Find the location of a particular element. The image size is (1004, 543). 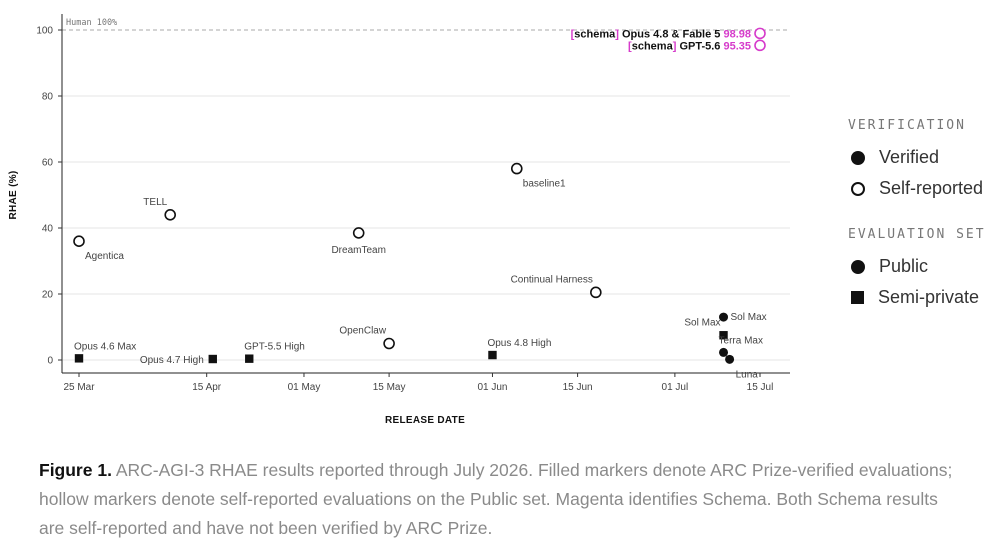

legend-item-public: Public is located at coordinates (926, 266).